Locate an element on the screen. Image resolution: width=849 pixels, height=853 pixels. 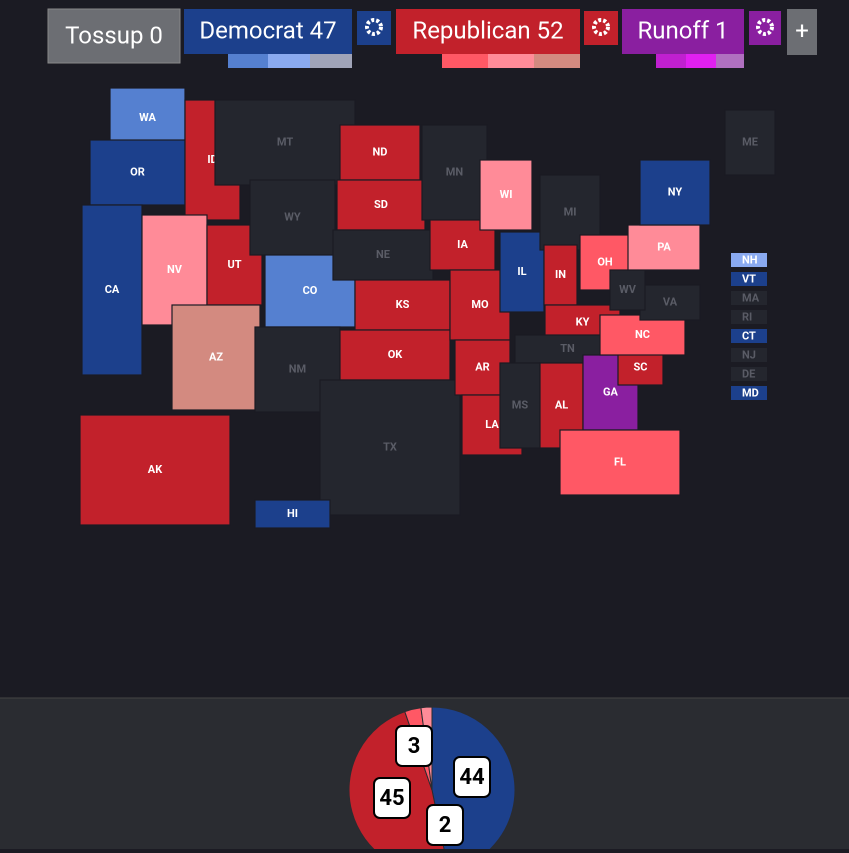
state-label: LA is located at coordinates (492, 424).